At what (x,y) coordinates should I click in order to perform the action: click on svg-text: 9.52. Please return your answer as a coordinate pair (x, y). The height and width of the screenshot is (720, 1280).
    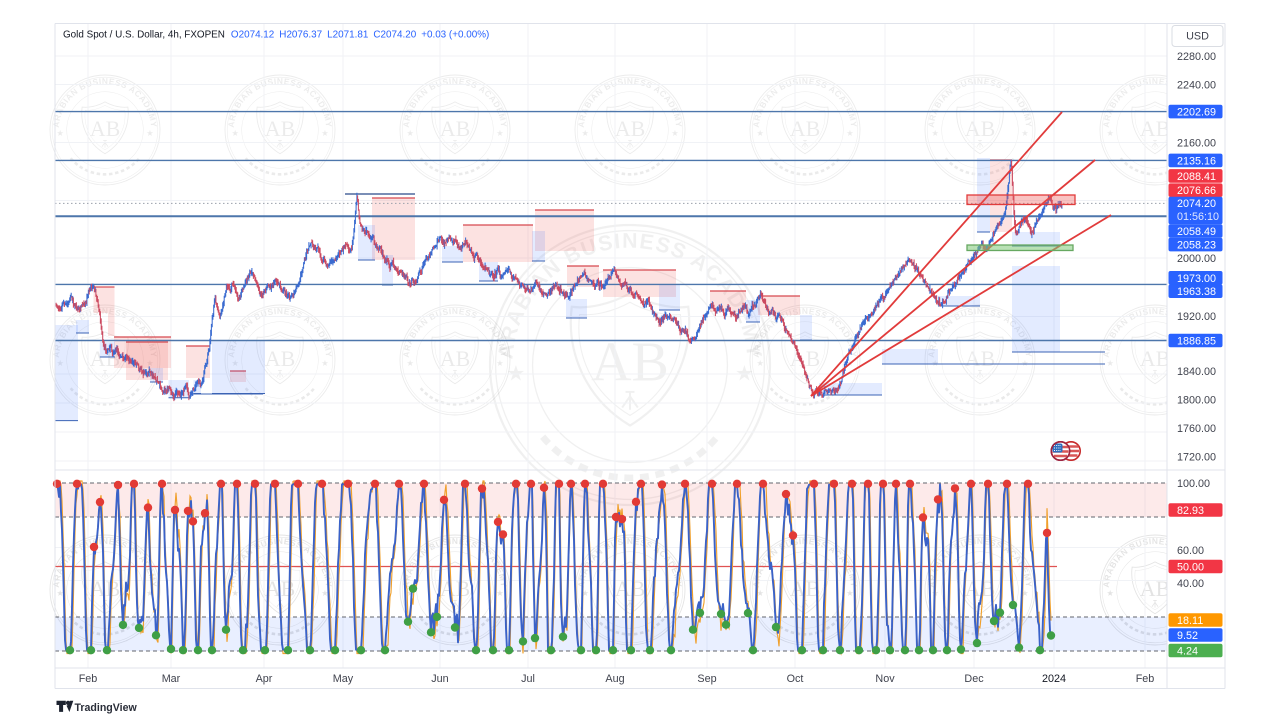
    Looking at the image, I should click on (1187, 636).